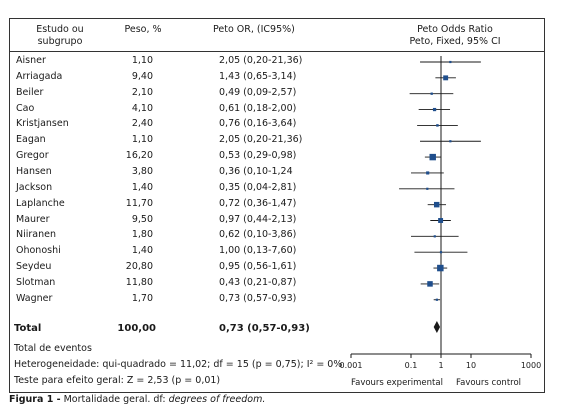 This screenshot has height=414, width=562. I want to click on study-ci: 0,72 (0,36-1,47), so click(258, 203).